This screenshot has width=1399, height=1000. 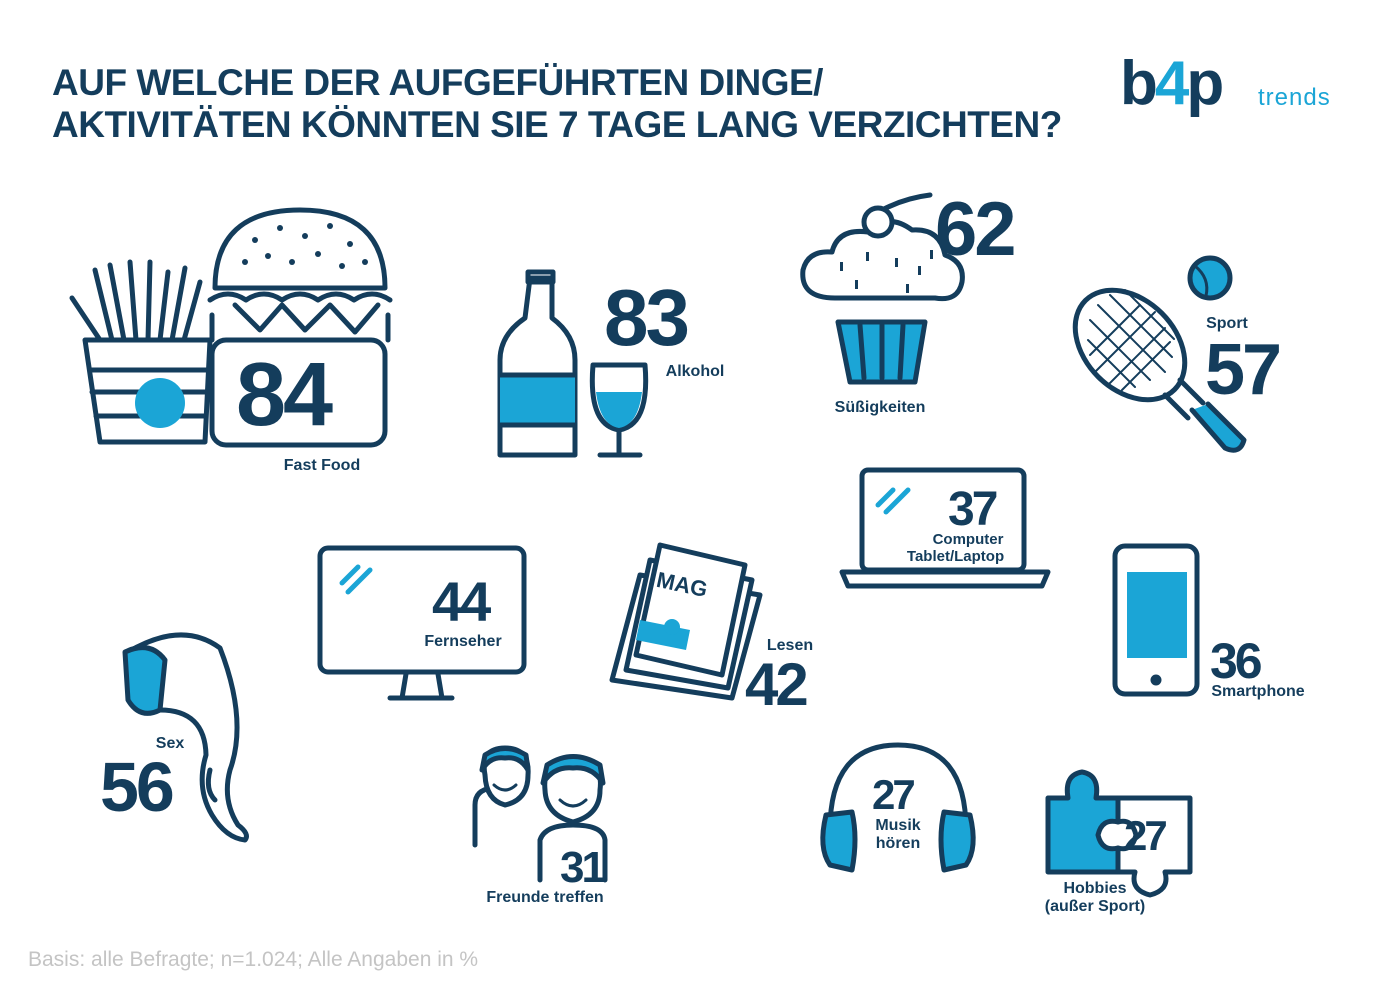 I want to click on smartphone-label: Smartphone, so click(x=1258, y=691).